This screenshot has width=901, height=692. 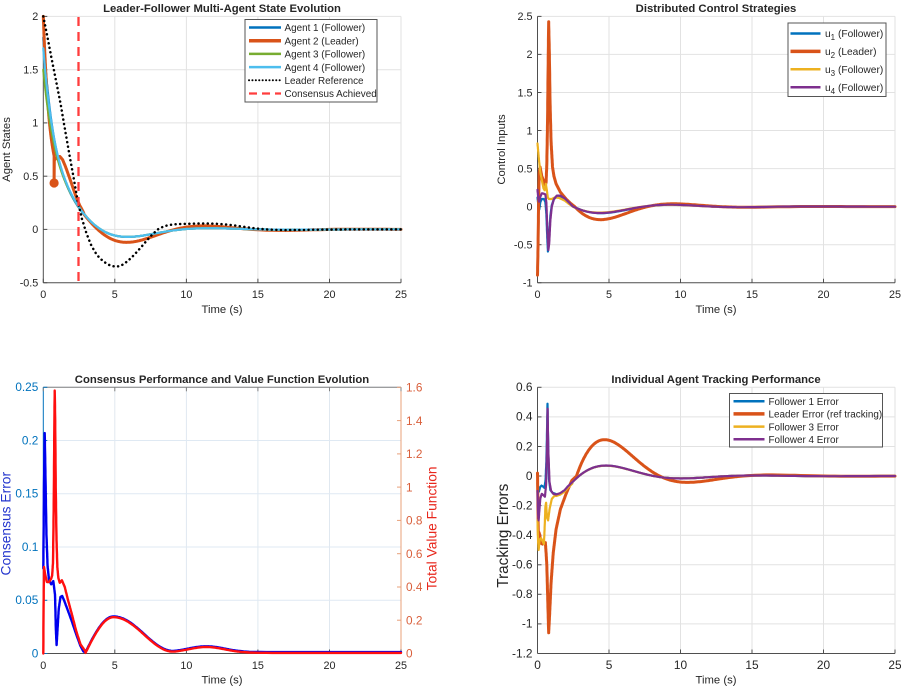 What do you see at coordinates (522, 505) in the screenshot?
I see `svg-text: -0.2` at bounding box center [522, 505].